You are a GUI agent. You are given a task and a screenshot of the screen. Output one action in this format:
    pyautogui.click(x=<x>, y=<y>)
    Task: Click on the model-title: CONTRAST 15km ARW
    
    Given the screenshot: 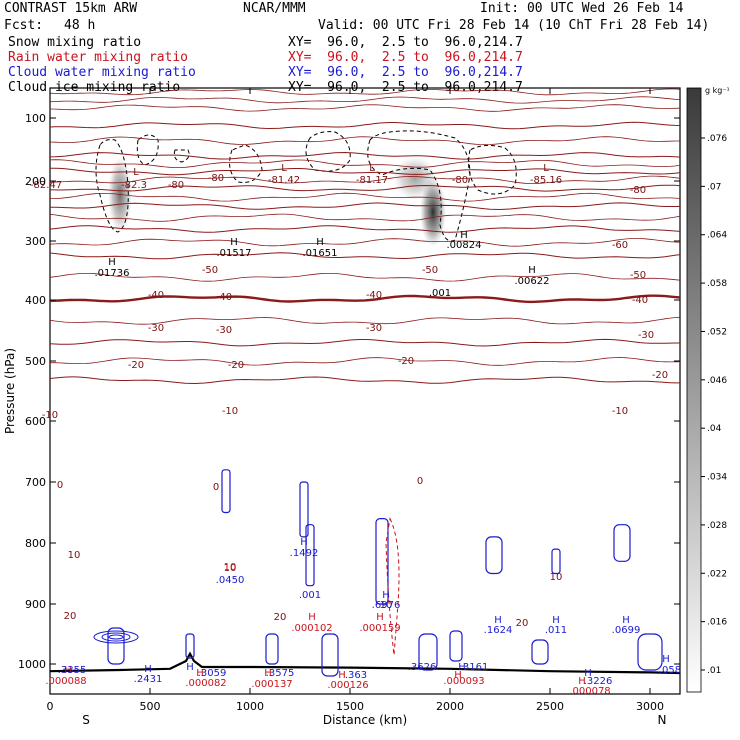 What is the action you would take?
    pyautogui.click(x=71, y=8)
    